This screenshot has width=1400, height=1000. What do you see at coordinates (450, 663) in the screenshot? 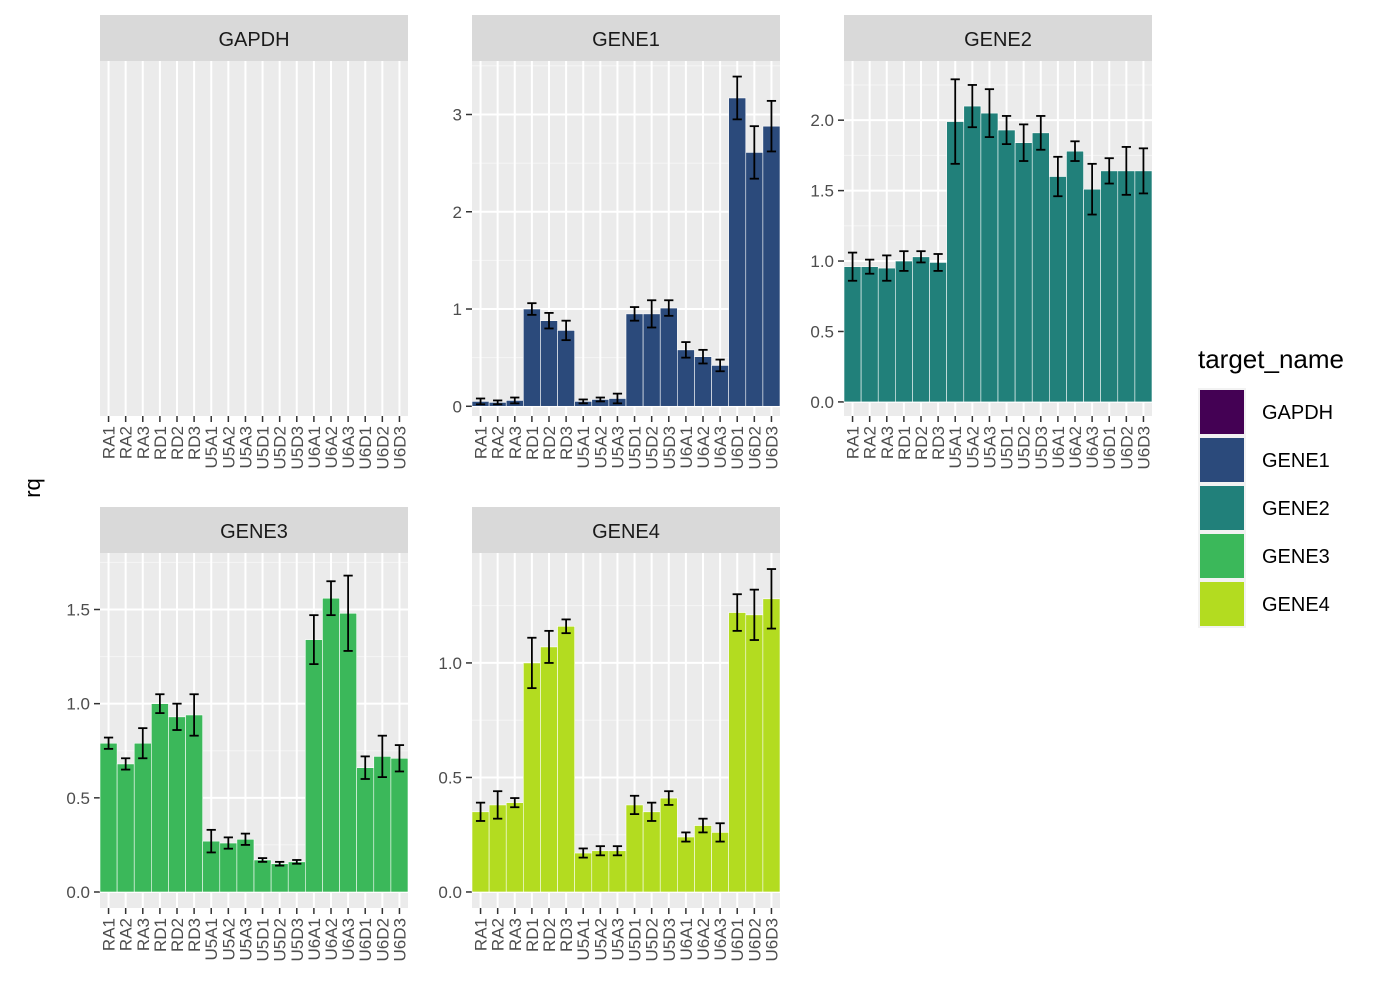
I see `y-tick-label: 1.0` at bounding box center [450, 663].